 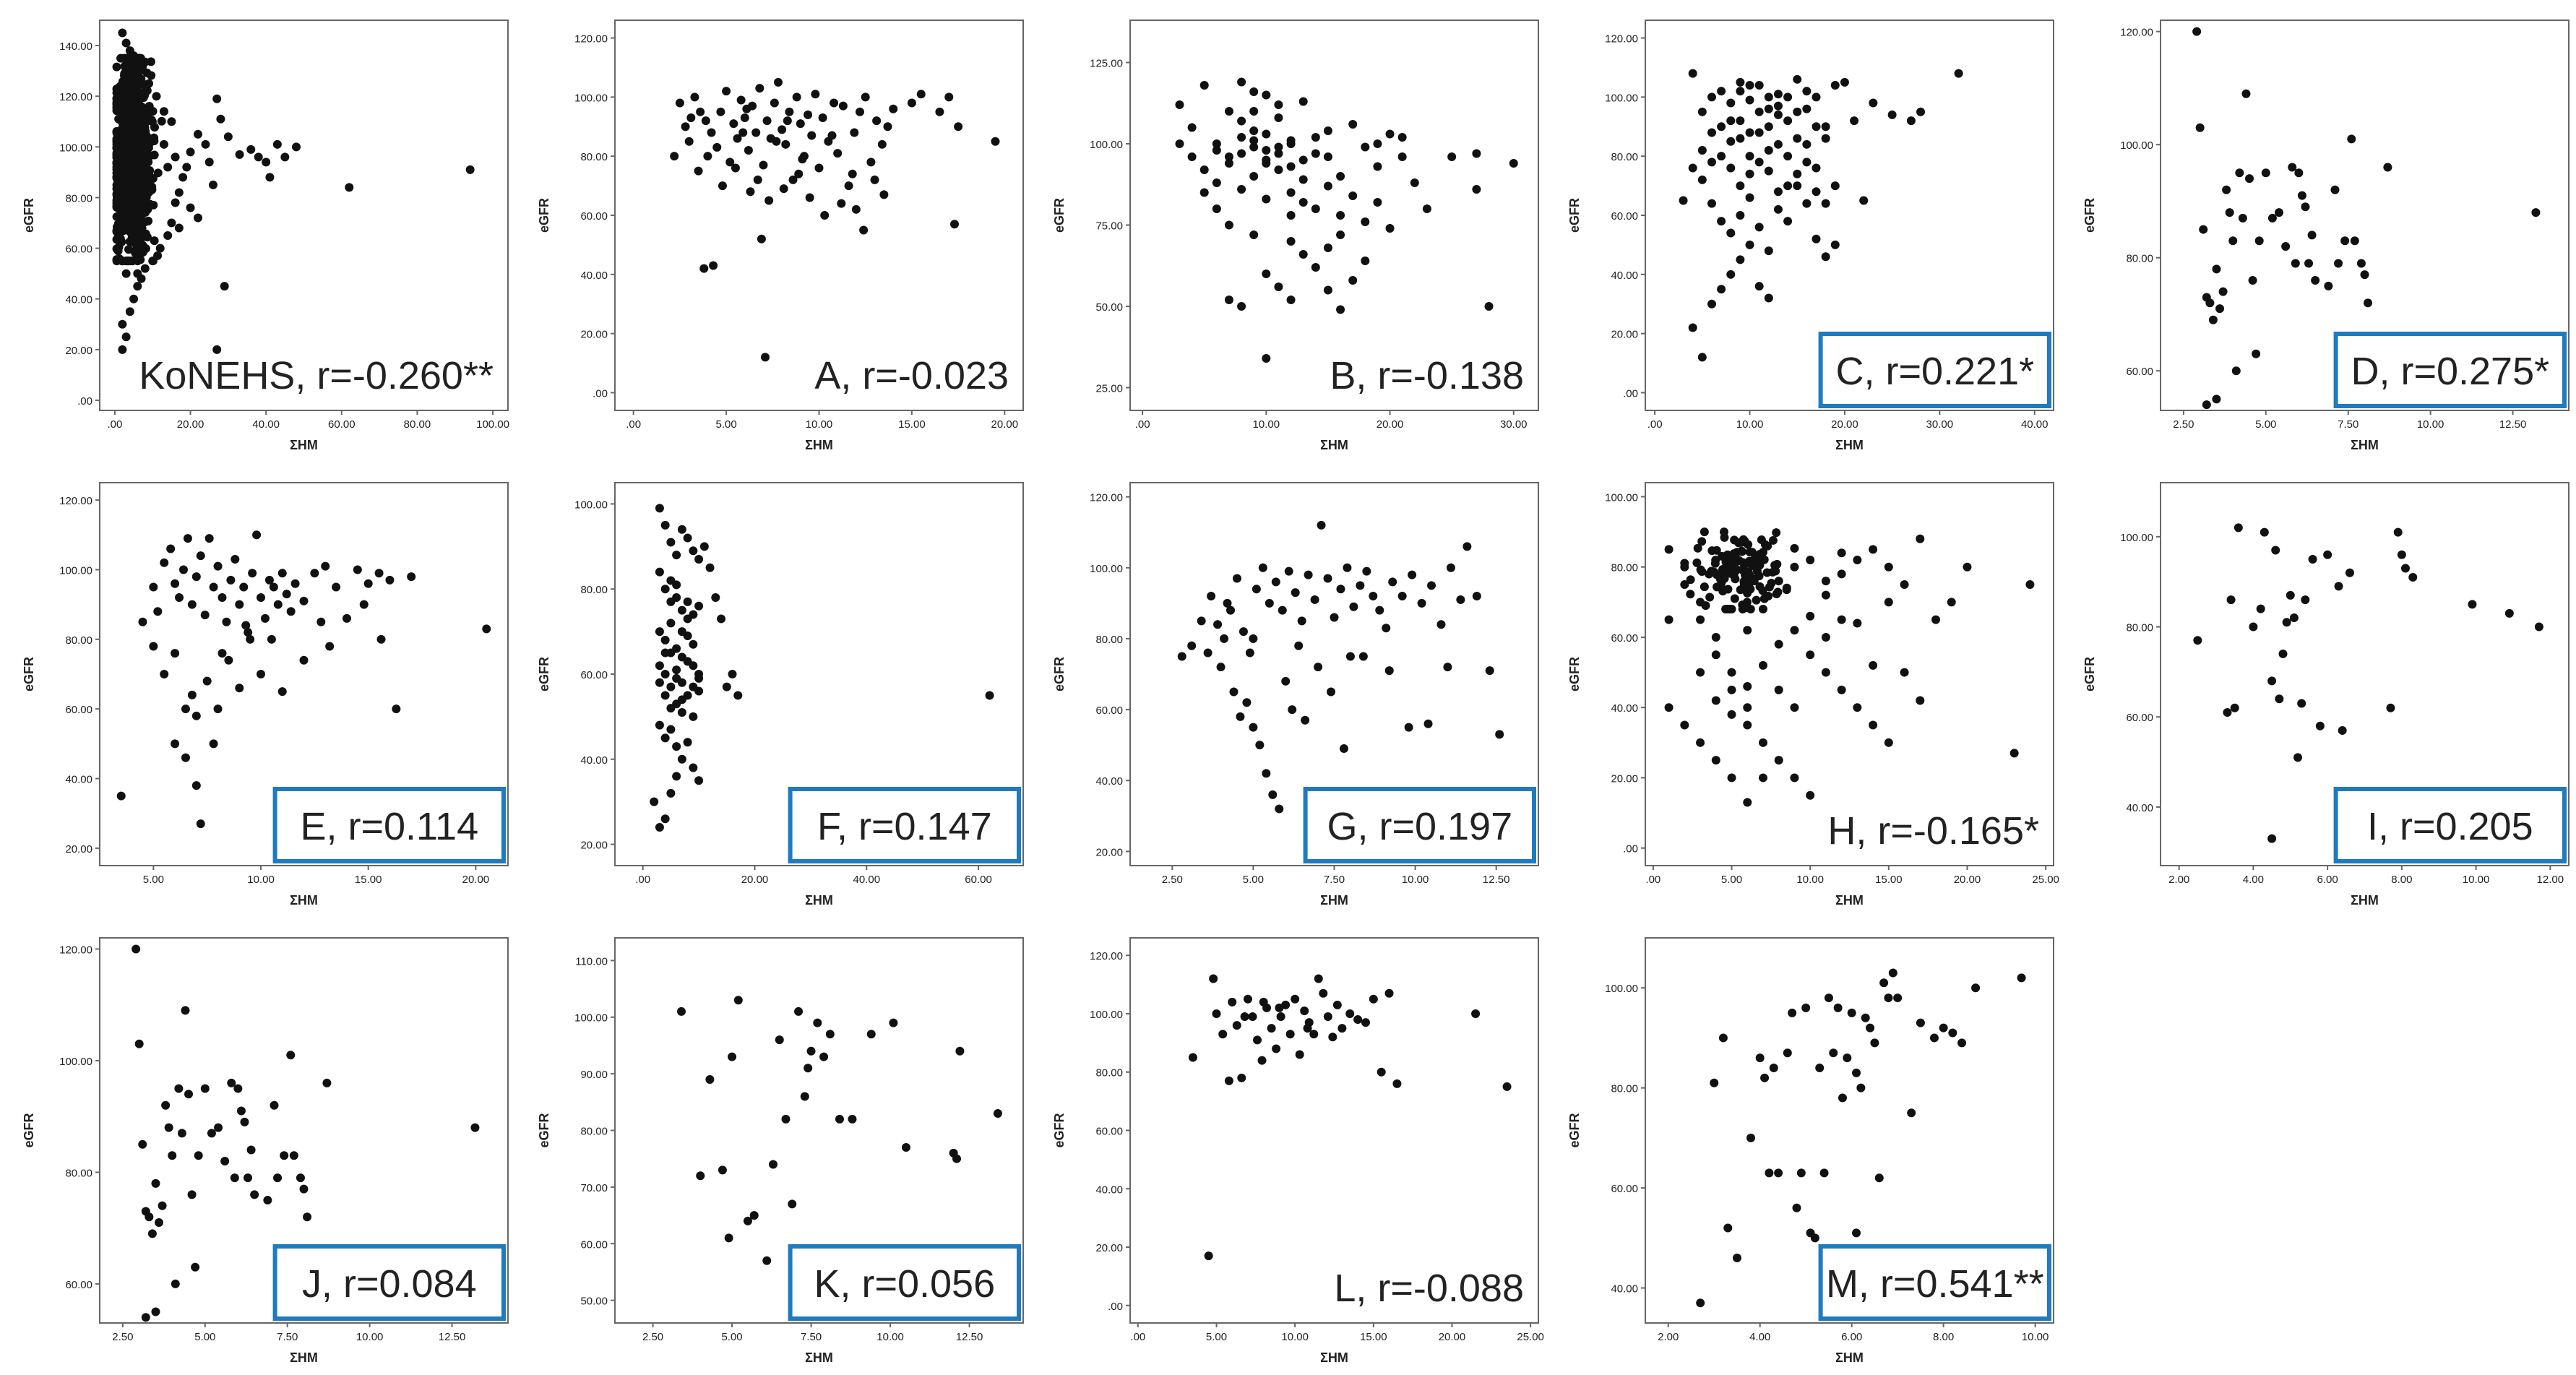 I want to click on y-tick-label: 125.00, so click(x=1106, y=64).